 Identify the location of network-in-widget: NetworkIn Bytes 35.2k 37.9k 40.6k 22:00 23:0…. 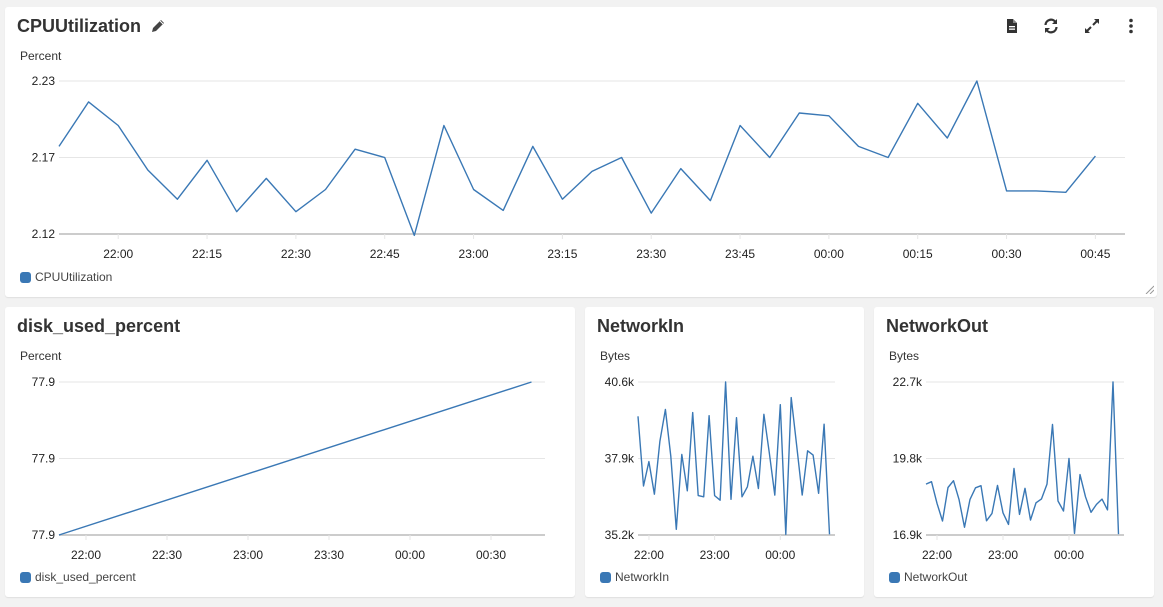
(724, 452).